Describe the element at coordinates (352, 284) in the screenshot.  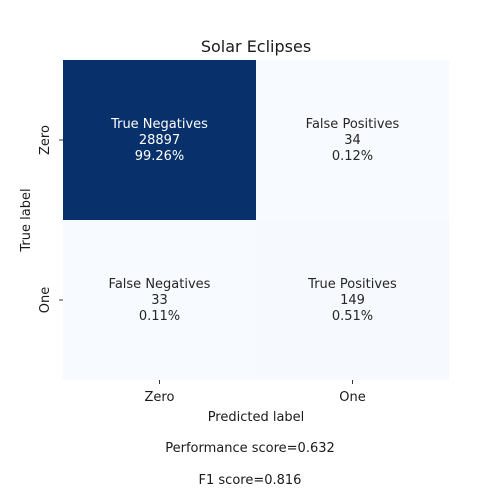
I see `cell-name-label: True Positives` at that location.